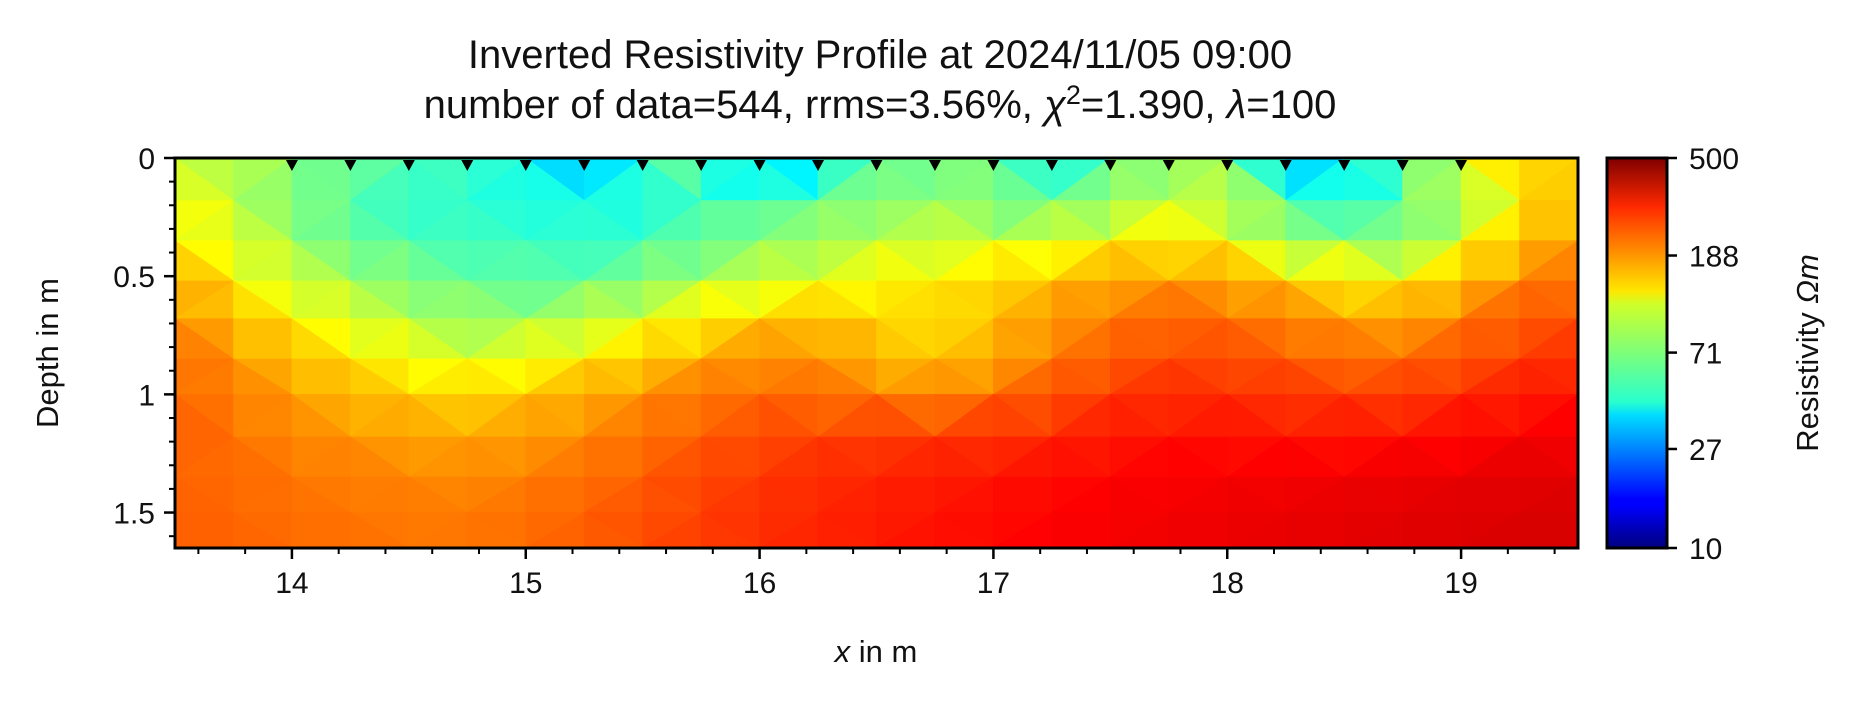 The height and width of the screenshot is (704, 1849). I want to click on y-tick-label: 1.5, so click(134, 514).